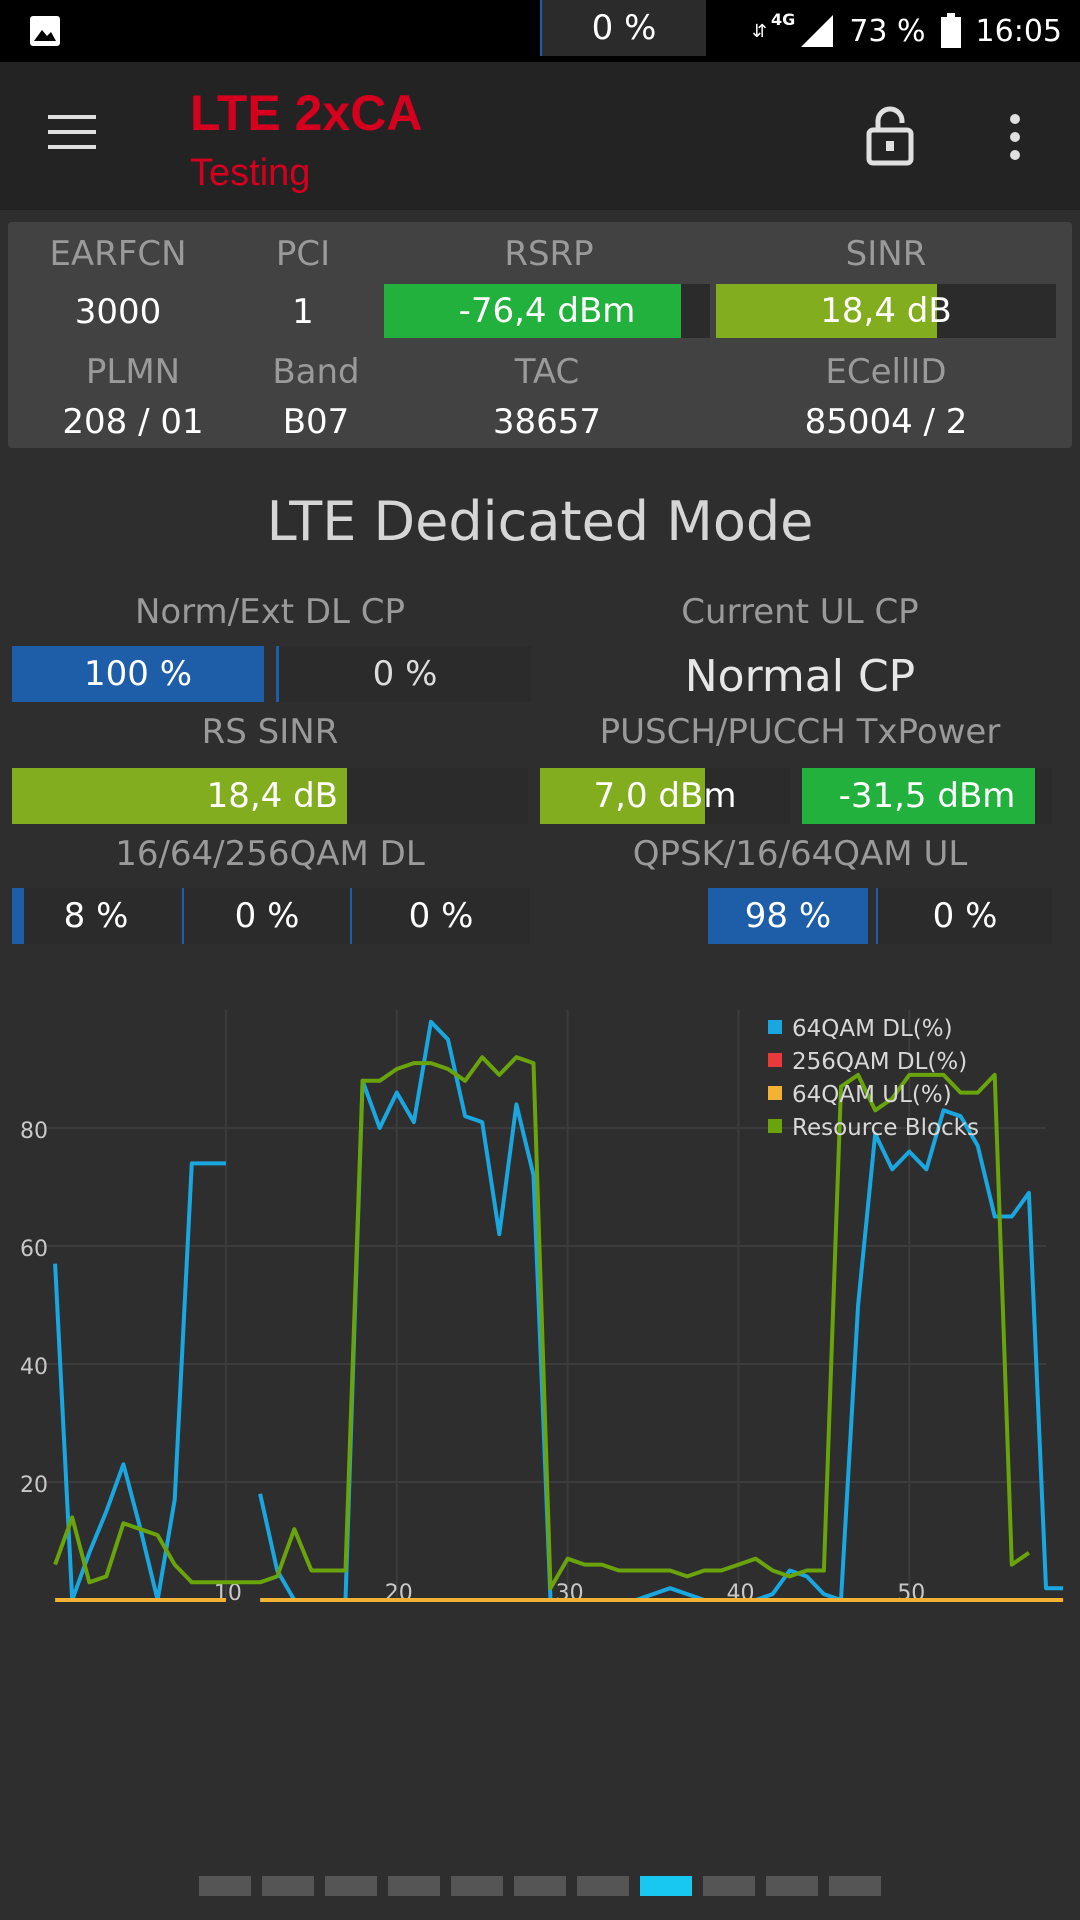  I want to click on pusch-value: 7,0 dBm, so click(665, 796).